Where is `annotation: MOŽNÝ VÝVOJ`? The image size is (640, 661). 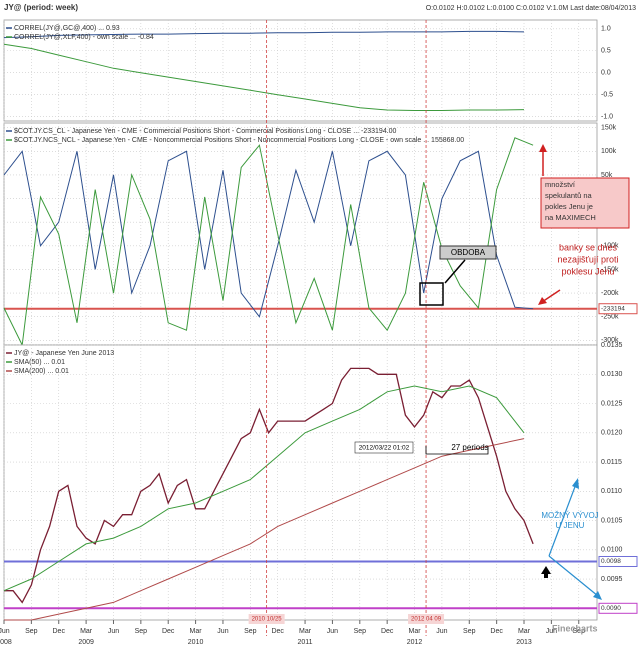
annotation: MOŽNÝ VÝVOJ is located at coordinates (569, 515).